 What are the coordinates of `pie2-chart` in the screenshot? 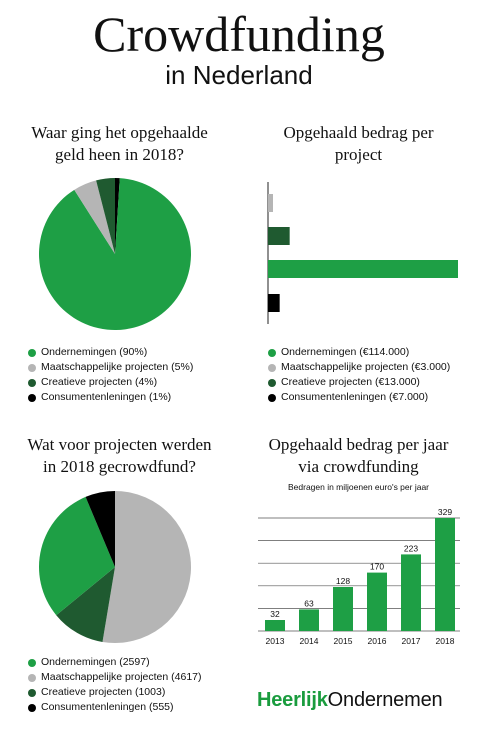 It's located at (115, 567).